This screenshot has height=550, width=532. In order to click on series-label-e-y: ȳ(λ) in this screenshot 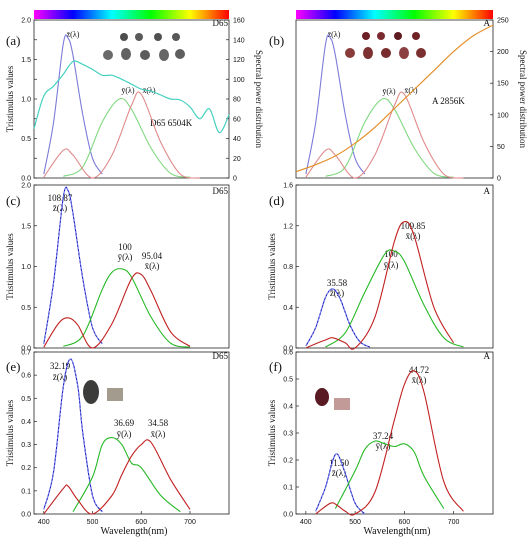, I will do `click(124, 434)`.